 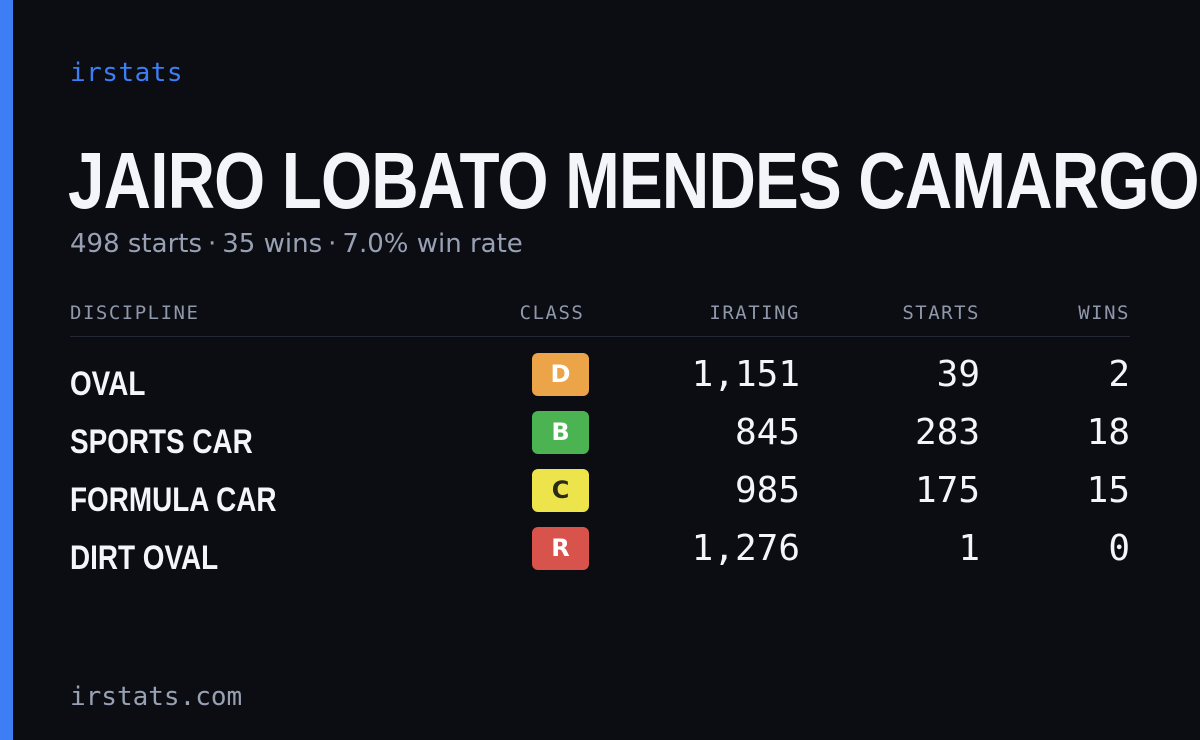 I want to click on irating-value: 1,276, so click(x=745, y=548).